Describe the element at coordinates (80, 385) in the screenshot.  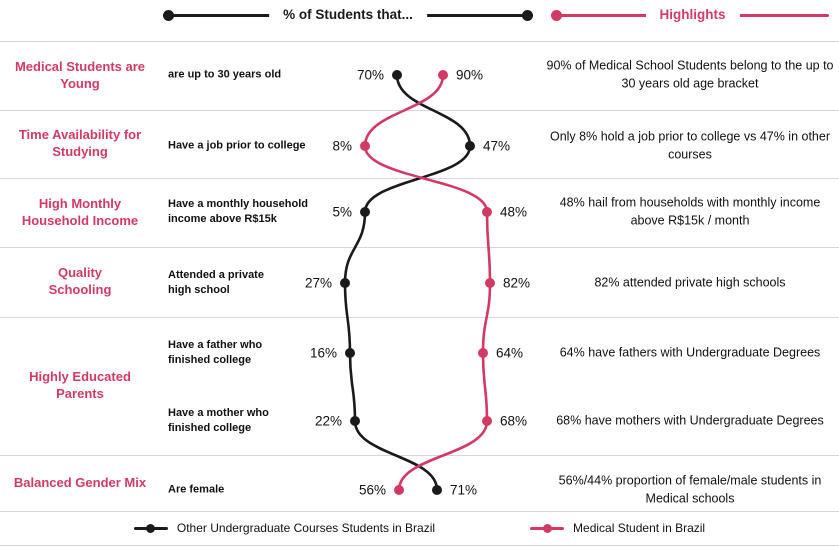
I see `category-label: Highly Educated Parents` at that location.